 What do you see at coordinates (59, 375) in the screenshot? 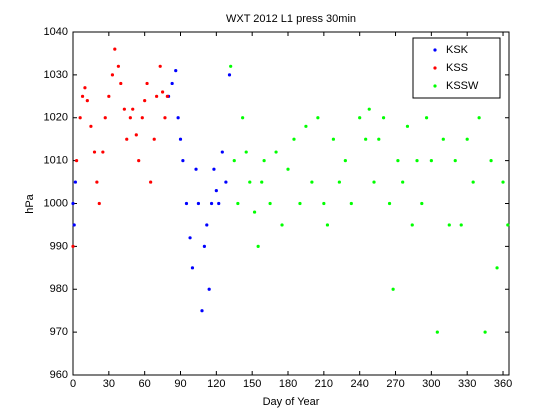
I see `y-tick-label: 960` at bounding box center [59, 375].